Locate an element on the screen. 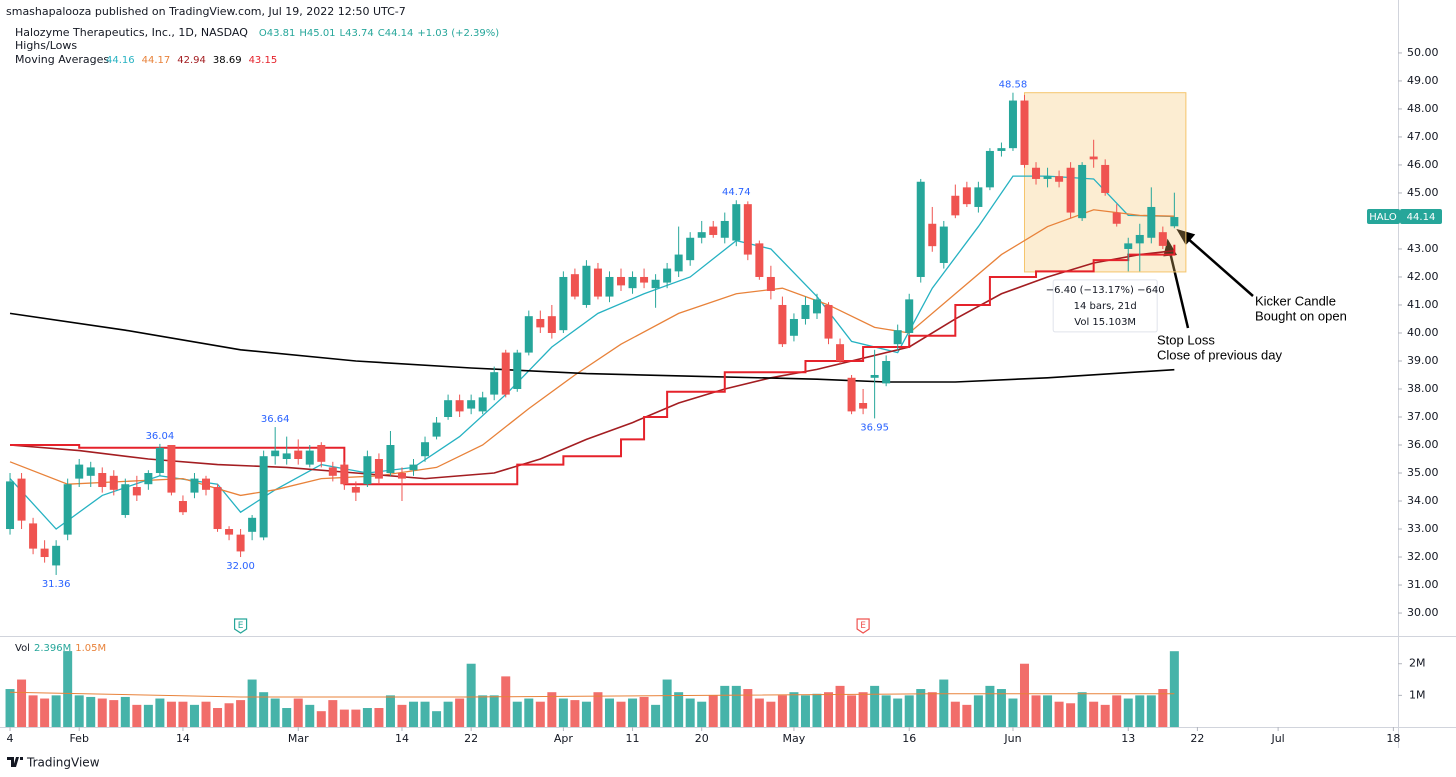 Image resolution: width=1456 pixels, height=777 pixels. annotation: Close of previous day is located at coordinates (1220, 354).